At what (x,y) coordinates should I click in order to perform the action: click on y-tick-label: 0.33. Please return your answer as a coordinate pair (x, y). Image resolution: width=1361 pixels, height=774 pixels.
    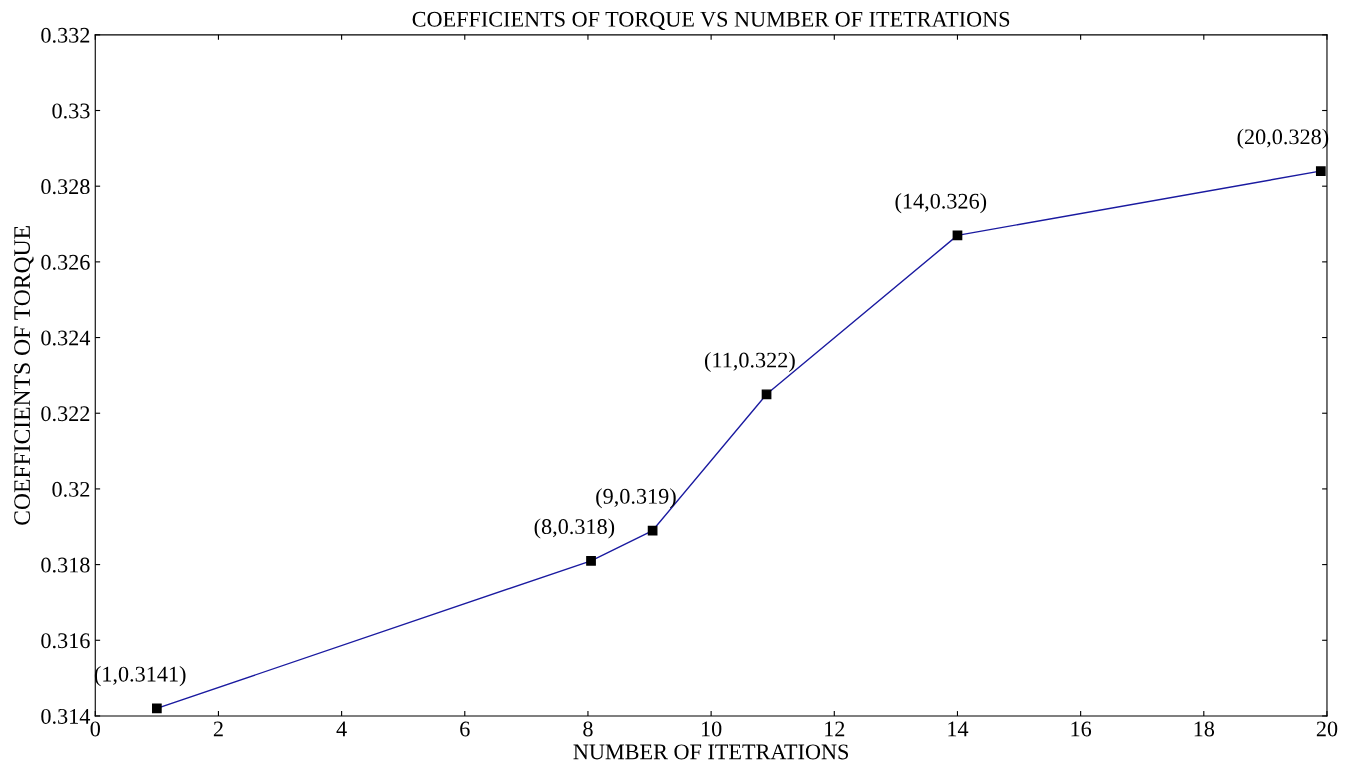
    Looking at the image, I should click on (71, 111).